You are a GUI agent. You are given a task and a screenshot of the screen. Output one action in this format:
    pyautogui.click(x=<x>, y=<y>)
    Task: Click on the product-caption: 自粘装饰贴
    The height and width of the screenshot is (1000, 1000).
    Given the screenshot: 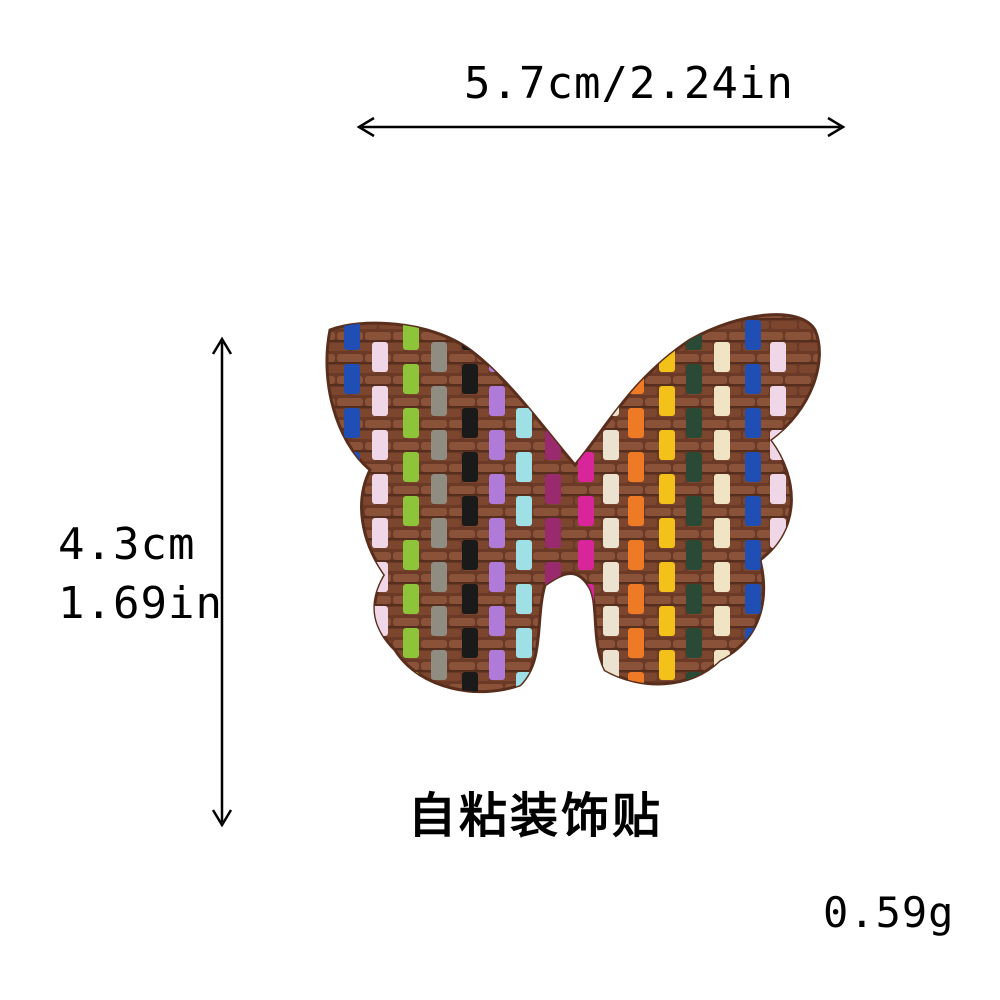 What is the action you would take?
    pyautogui.click(x=536, y=816)
    